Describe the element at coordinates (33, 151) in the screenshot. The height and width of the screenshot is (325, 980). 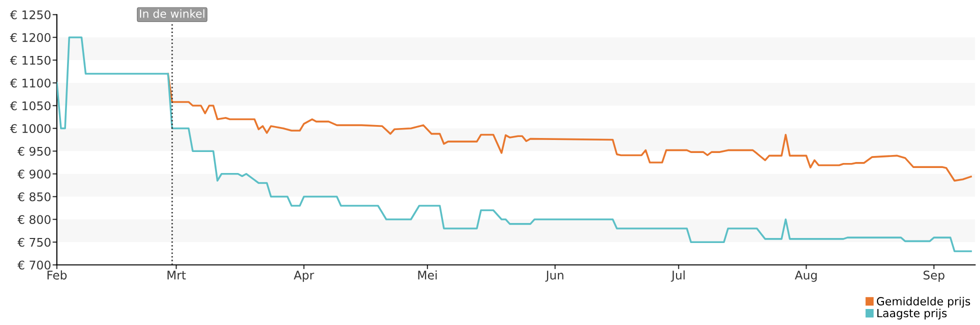
I see `y-tick-label: € 950` at that location.